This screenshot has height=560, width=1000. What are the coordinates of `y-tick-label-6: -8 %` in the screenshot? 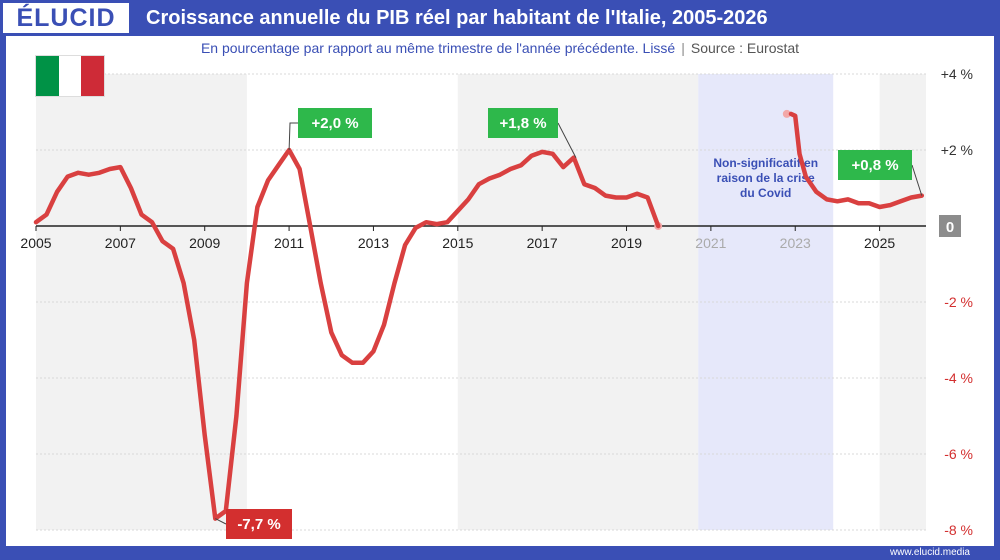 It's located at (958, 530).